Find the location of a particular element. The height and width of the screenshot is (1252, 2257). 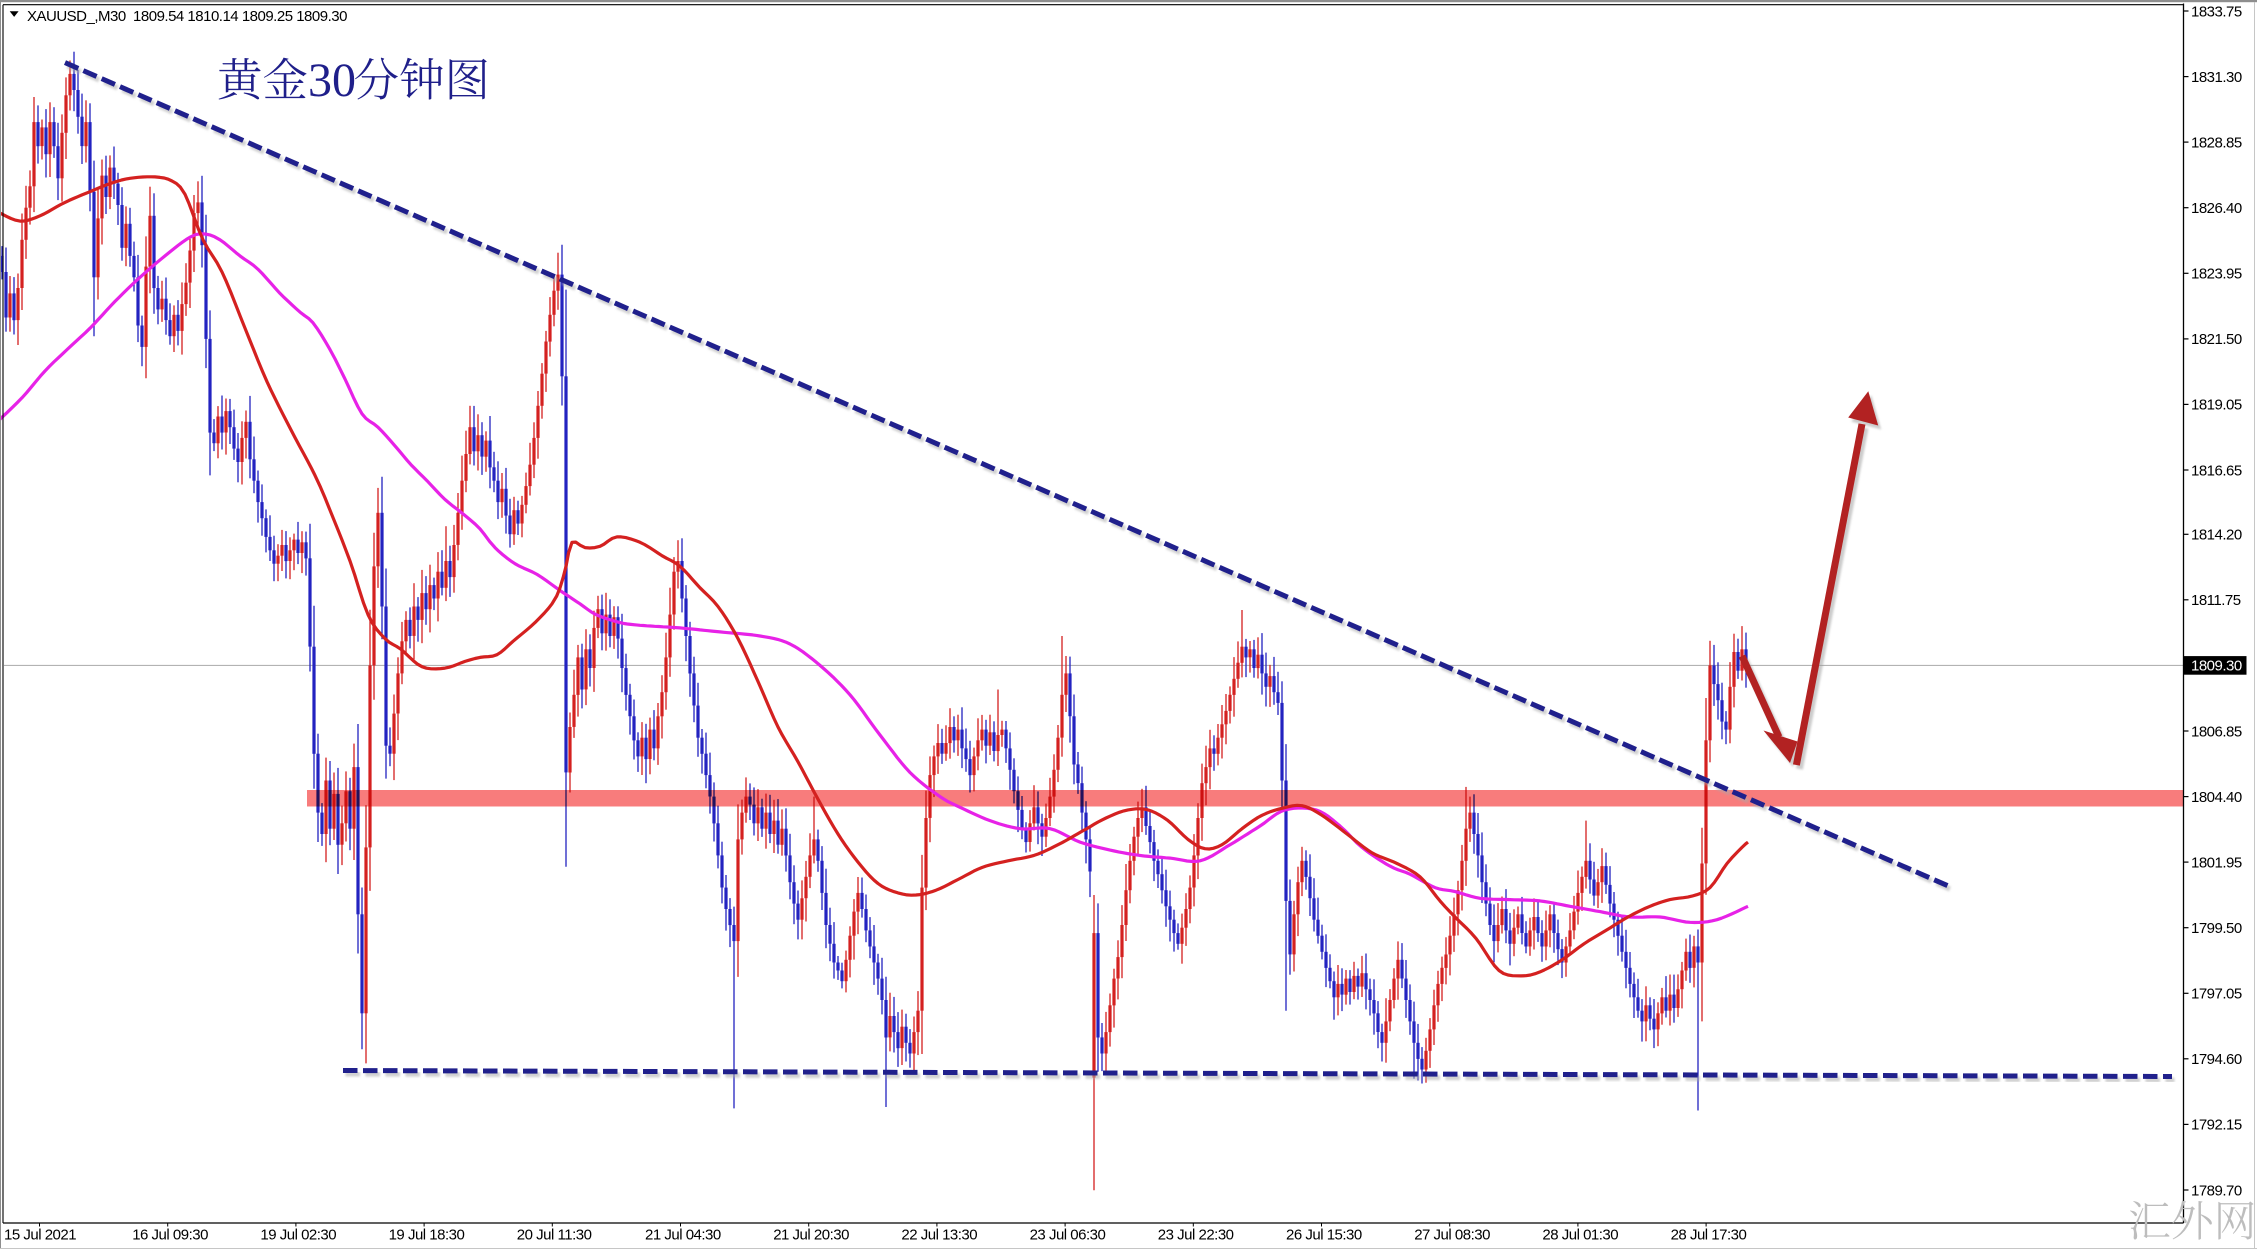

svg-text: 1797.05 is located at coordinates (2216, 994).